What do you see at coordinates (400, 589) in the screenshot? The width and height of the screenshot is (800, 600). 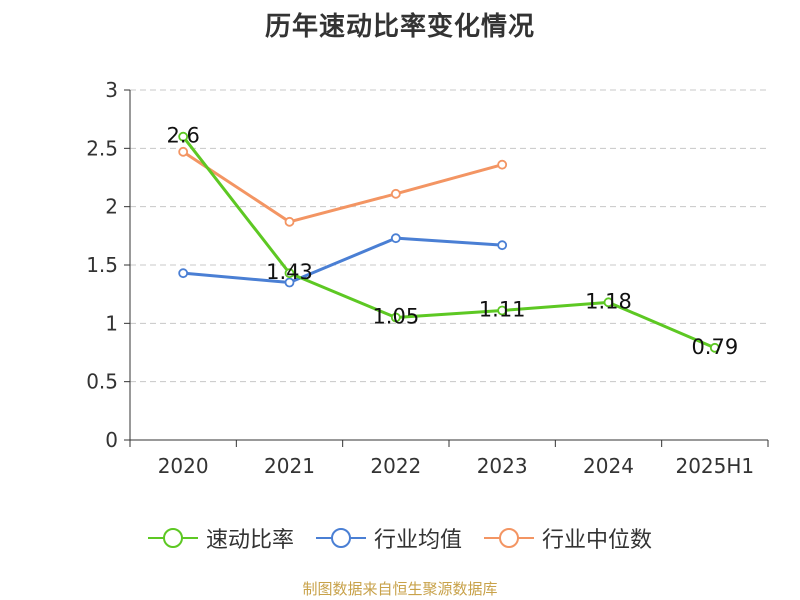 I see `source-note: 制图数据来自恒生聚源数据库` at bounding box center [400, 589].